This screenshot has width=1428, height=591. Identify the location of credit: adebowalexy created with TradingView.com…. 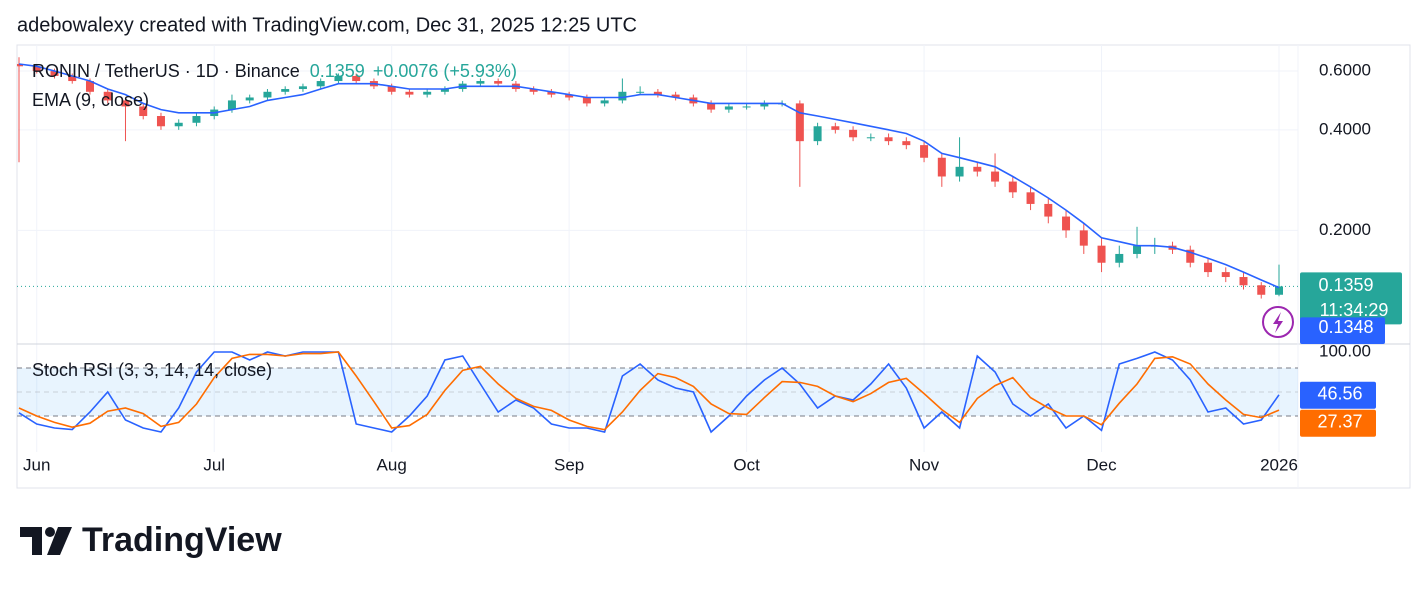
(327, 25).